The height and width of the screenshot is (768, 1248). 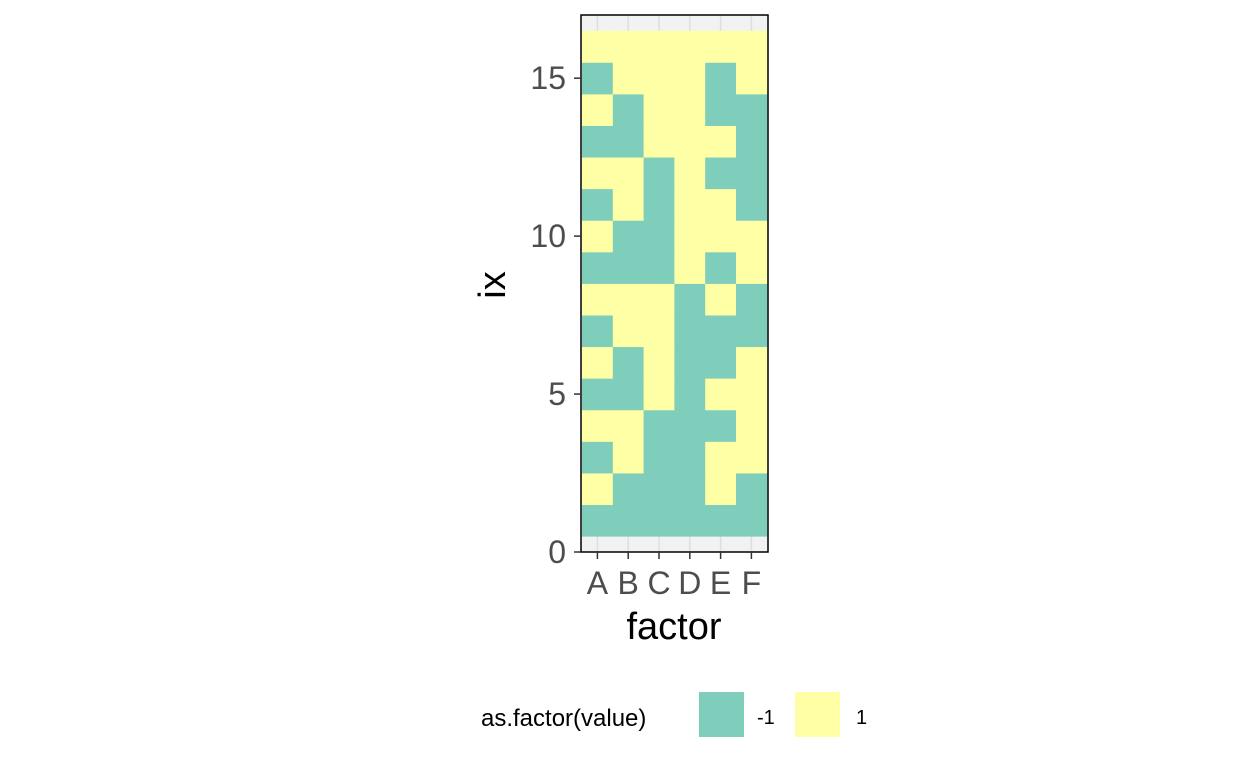 I want to click on x-tick-label: A, so click(x=598, y=583).